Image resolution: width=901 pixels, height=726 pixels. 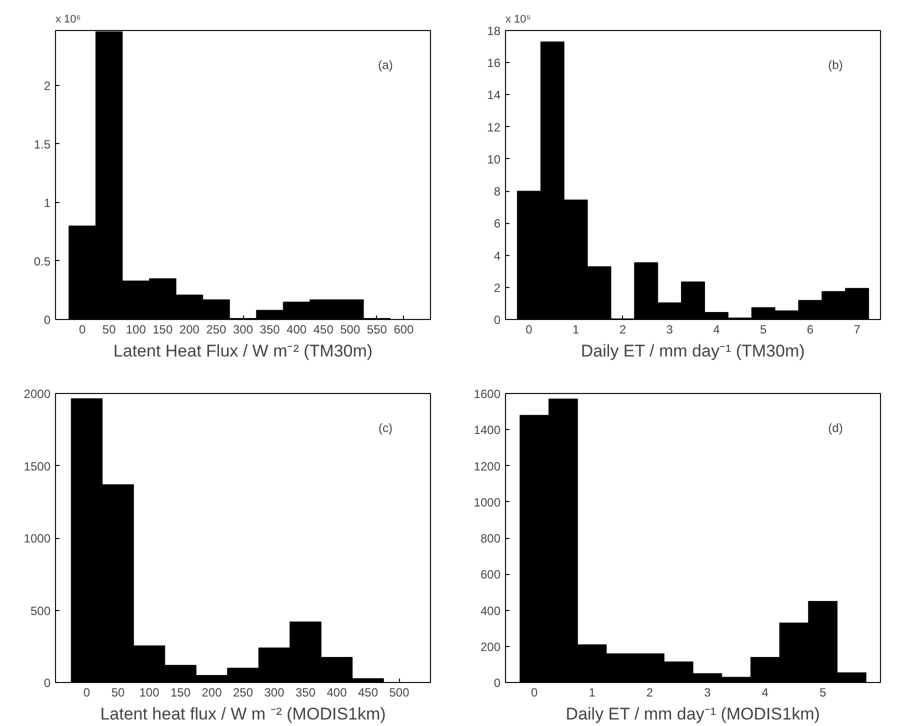 I want to click on y-tick-label: 200, so click(x=490, y=647).